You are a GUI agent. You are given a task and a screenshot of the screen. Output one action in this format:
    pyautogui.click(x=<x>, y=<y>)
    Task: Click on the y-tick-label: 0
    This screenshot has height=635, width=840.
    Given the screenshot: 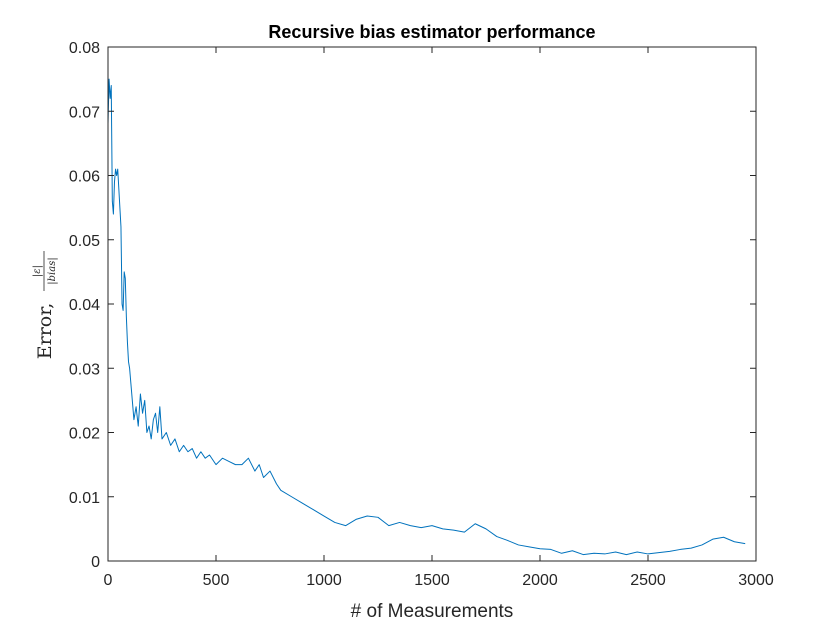 What is the action you would take?
    pyautogui.click(x=95, y=562)
    